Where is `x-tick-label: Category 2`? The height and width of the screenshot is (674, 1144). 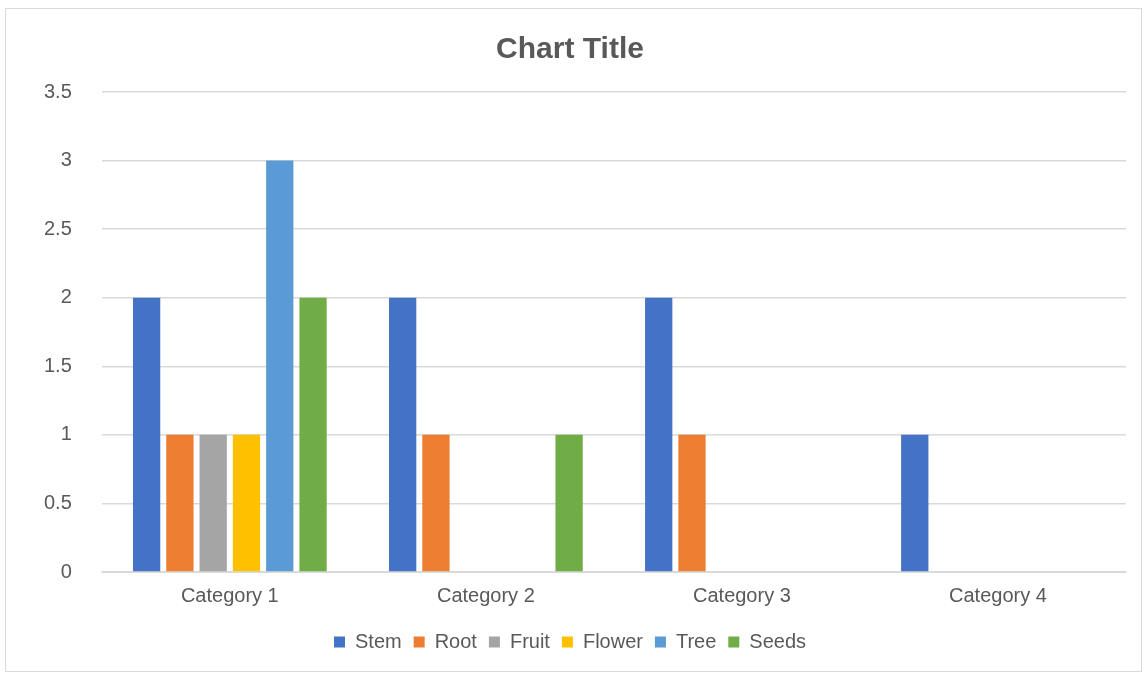 x-tick-label: Category 2 is located at coordinates (485, 594).